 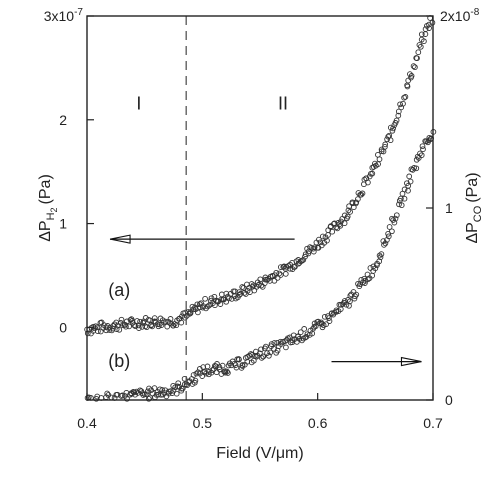 I want to click on y-left-tick-label-1: 1, so click(x=63, y=224).